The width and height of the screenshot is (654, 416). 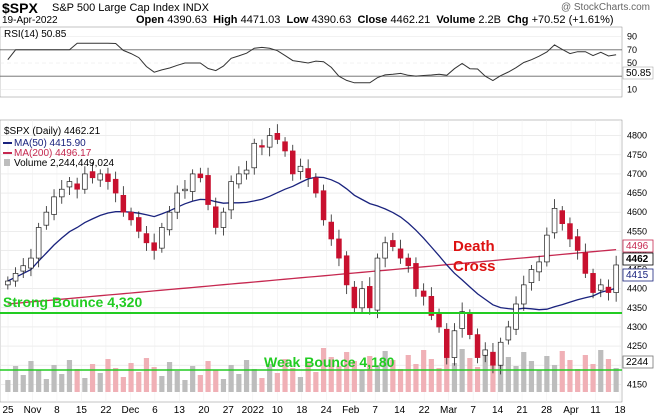 What do you see at coordinates (632, 37) in the screenshot?
I see `rsi-tick-label: 90` at bounding box center [632, 37].